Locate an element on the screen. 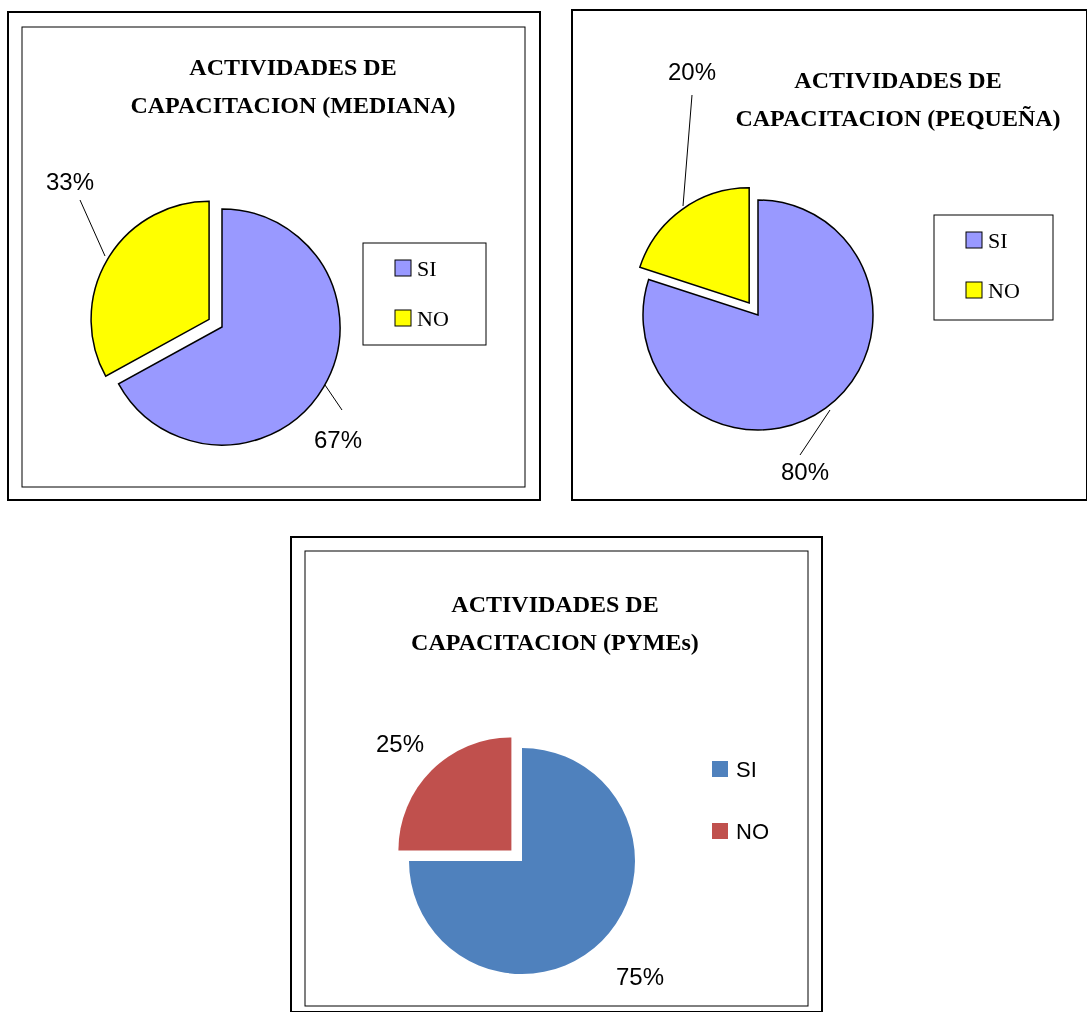  chart-title: ACTIVIDADES DE CAPACITACION (PYMEs) is located at coordinates (555, 623).